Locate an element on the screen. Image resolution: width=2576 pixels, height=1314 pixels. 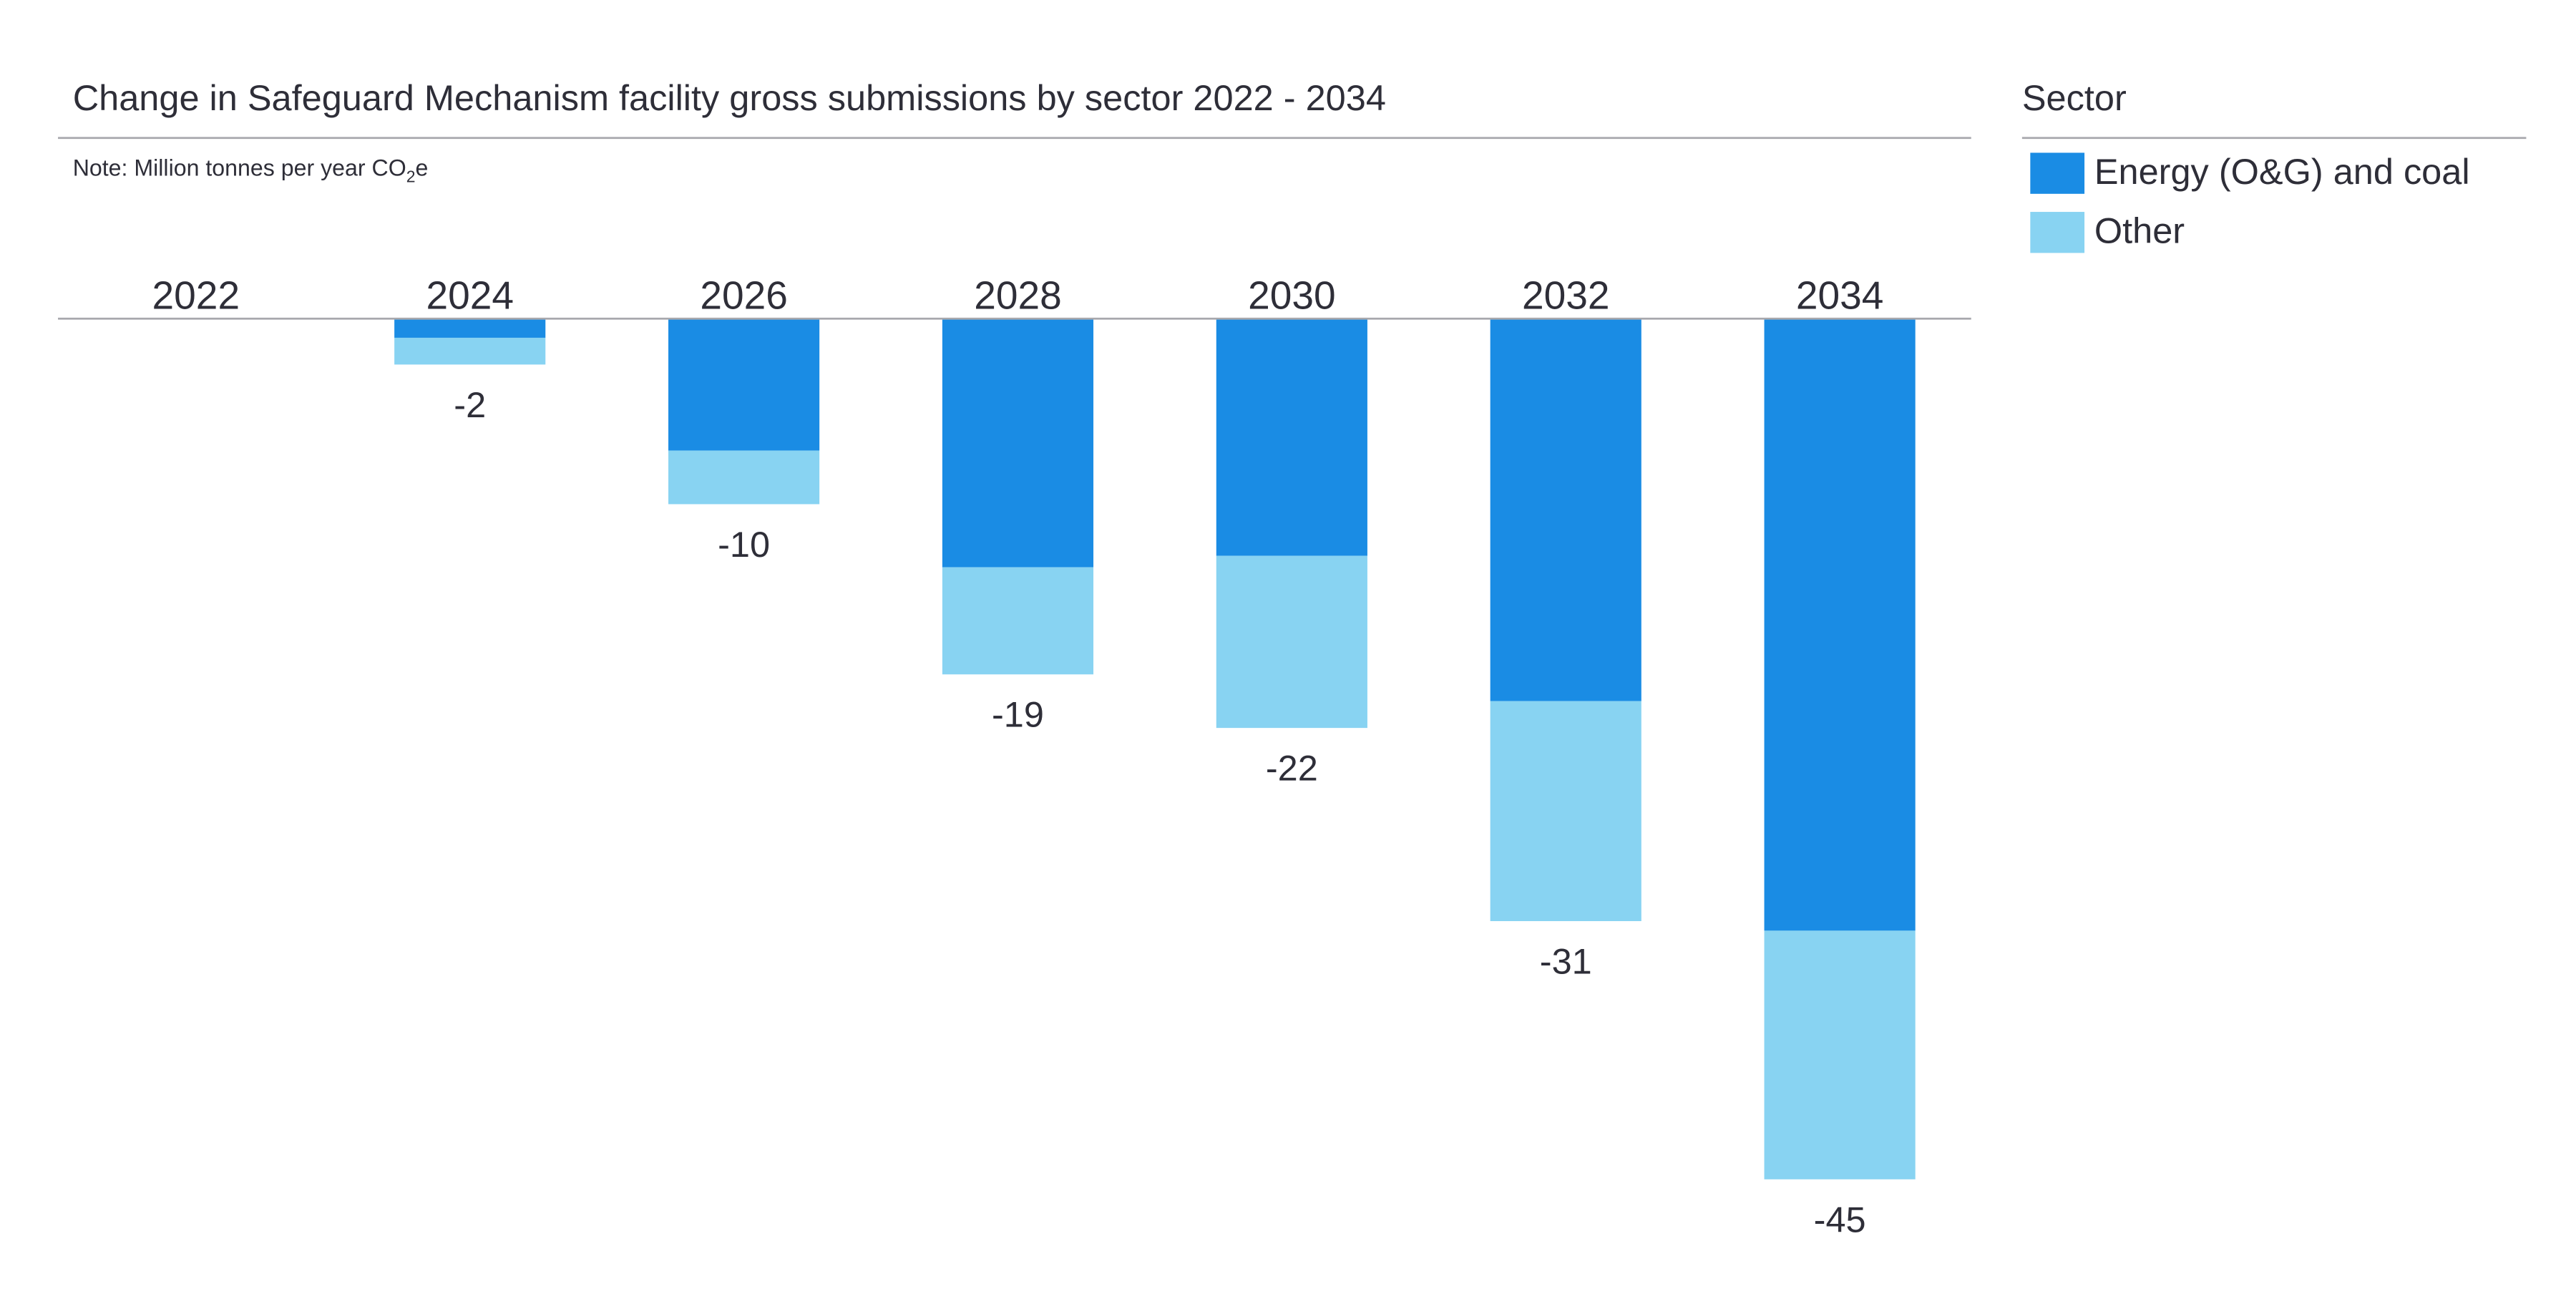
x-axis-ticks: 2022 2024 2026 2028 2030 2032 2034 is located at coordinates (1018, 295).